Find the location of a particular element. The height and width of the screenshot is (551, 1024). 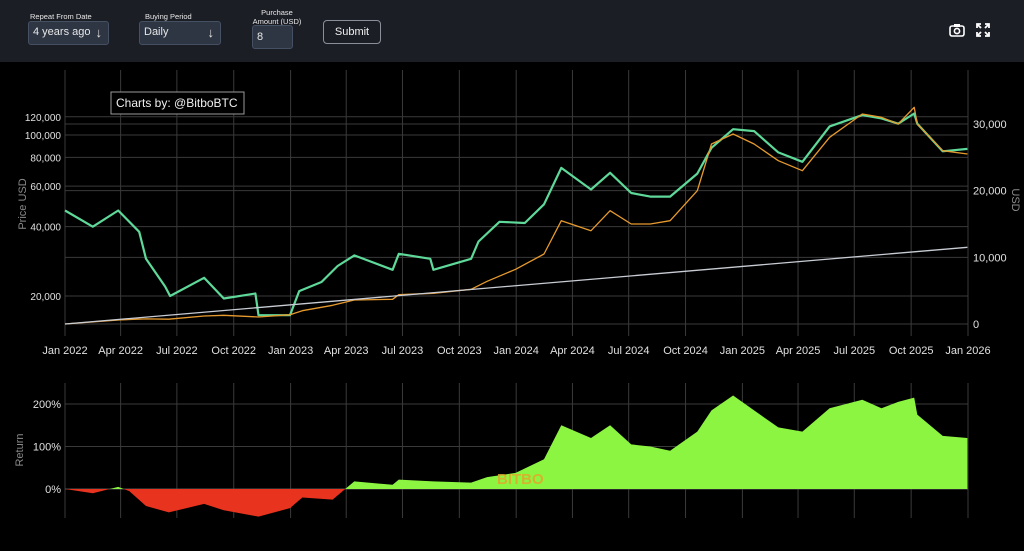

repeat-select: 4 years ago ↓ is located at coordinates (68, 33).